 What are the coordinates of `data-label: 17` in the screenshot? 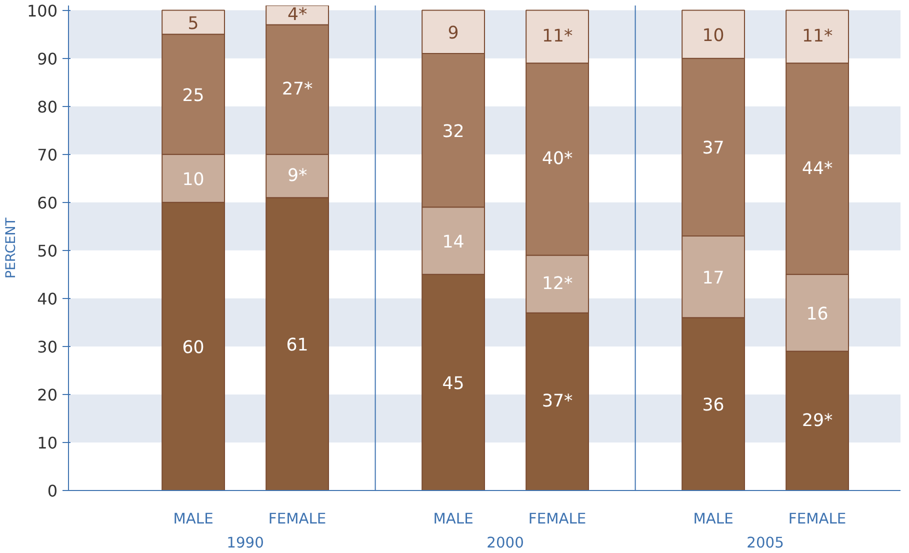 It's located at (713, 278).